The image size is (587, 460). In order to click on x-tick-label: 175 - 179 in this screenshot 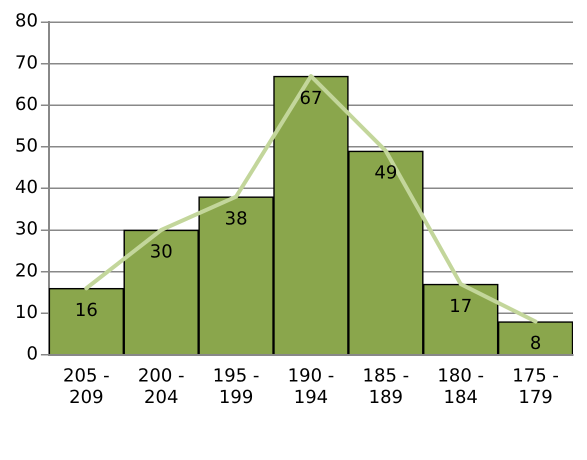, I will do `click(535, 386)`.